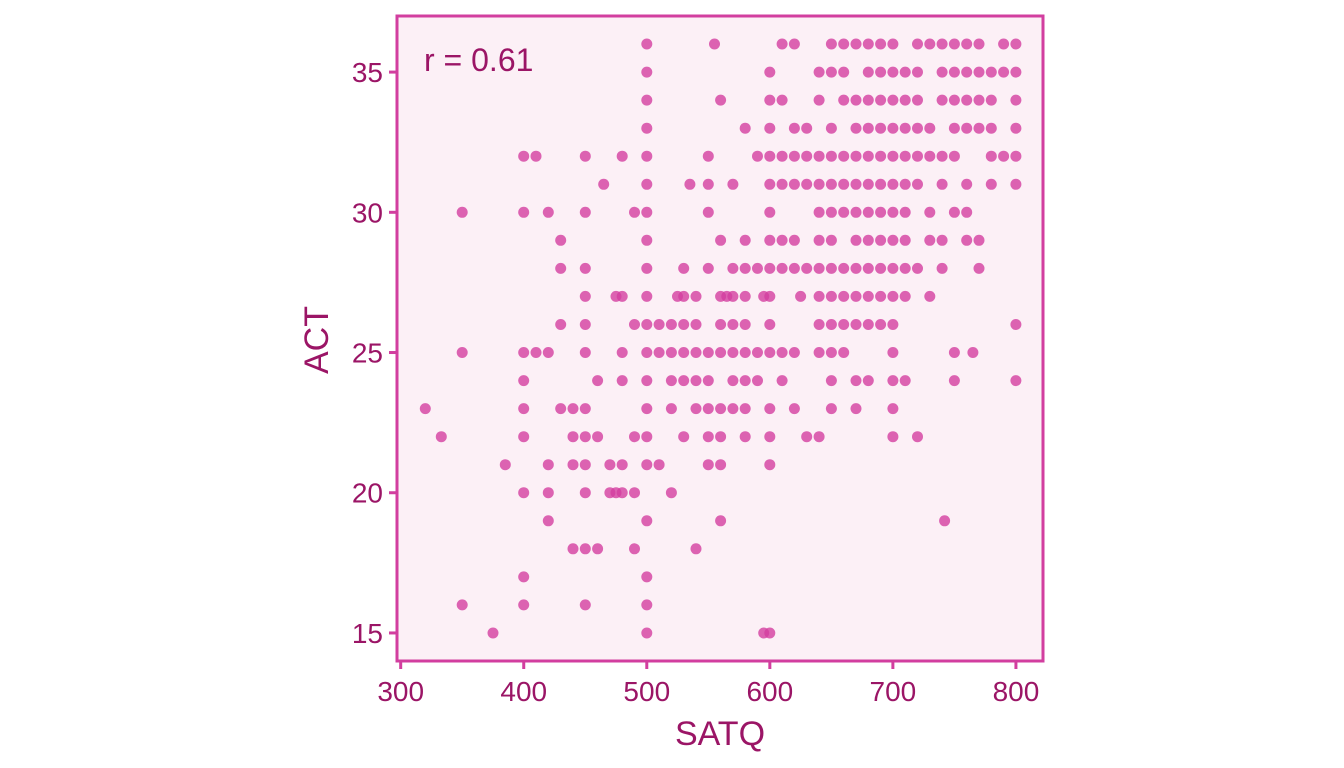 The image size is (1344, 768). Describe the element at coordinates (374, 353) in the screenshot. I see `y-axis: 15 20 25 30 35` at that location.